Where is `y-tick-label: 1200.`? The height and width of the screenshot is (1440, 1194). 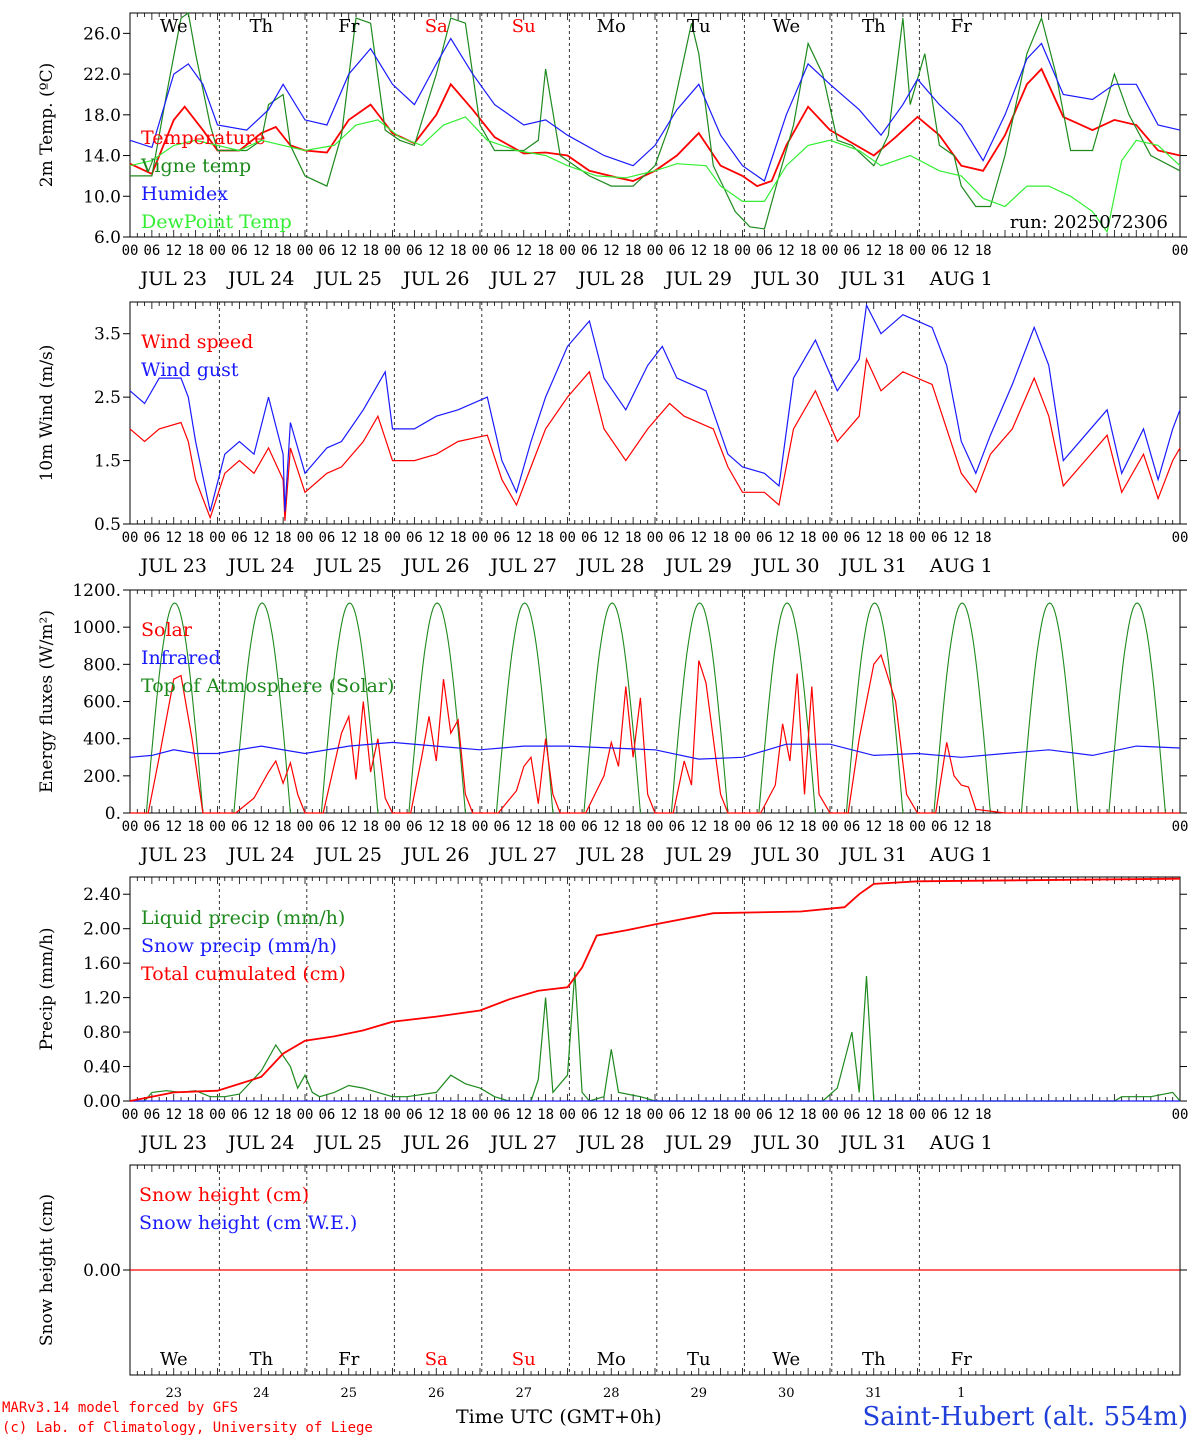 y-tick-label: 1200. is located at coordinates (96, 591).